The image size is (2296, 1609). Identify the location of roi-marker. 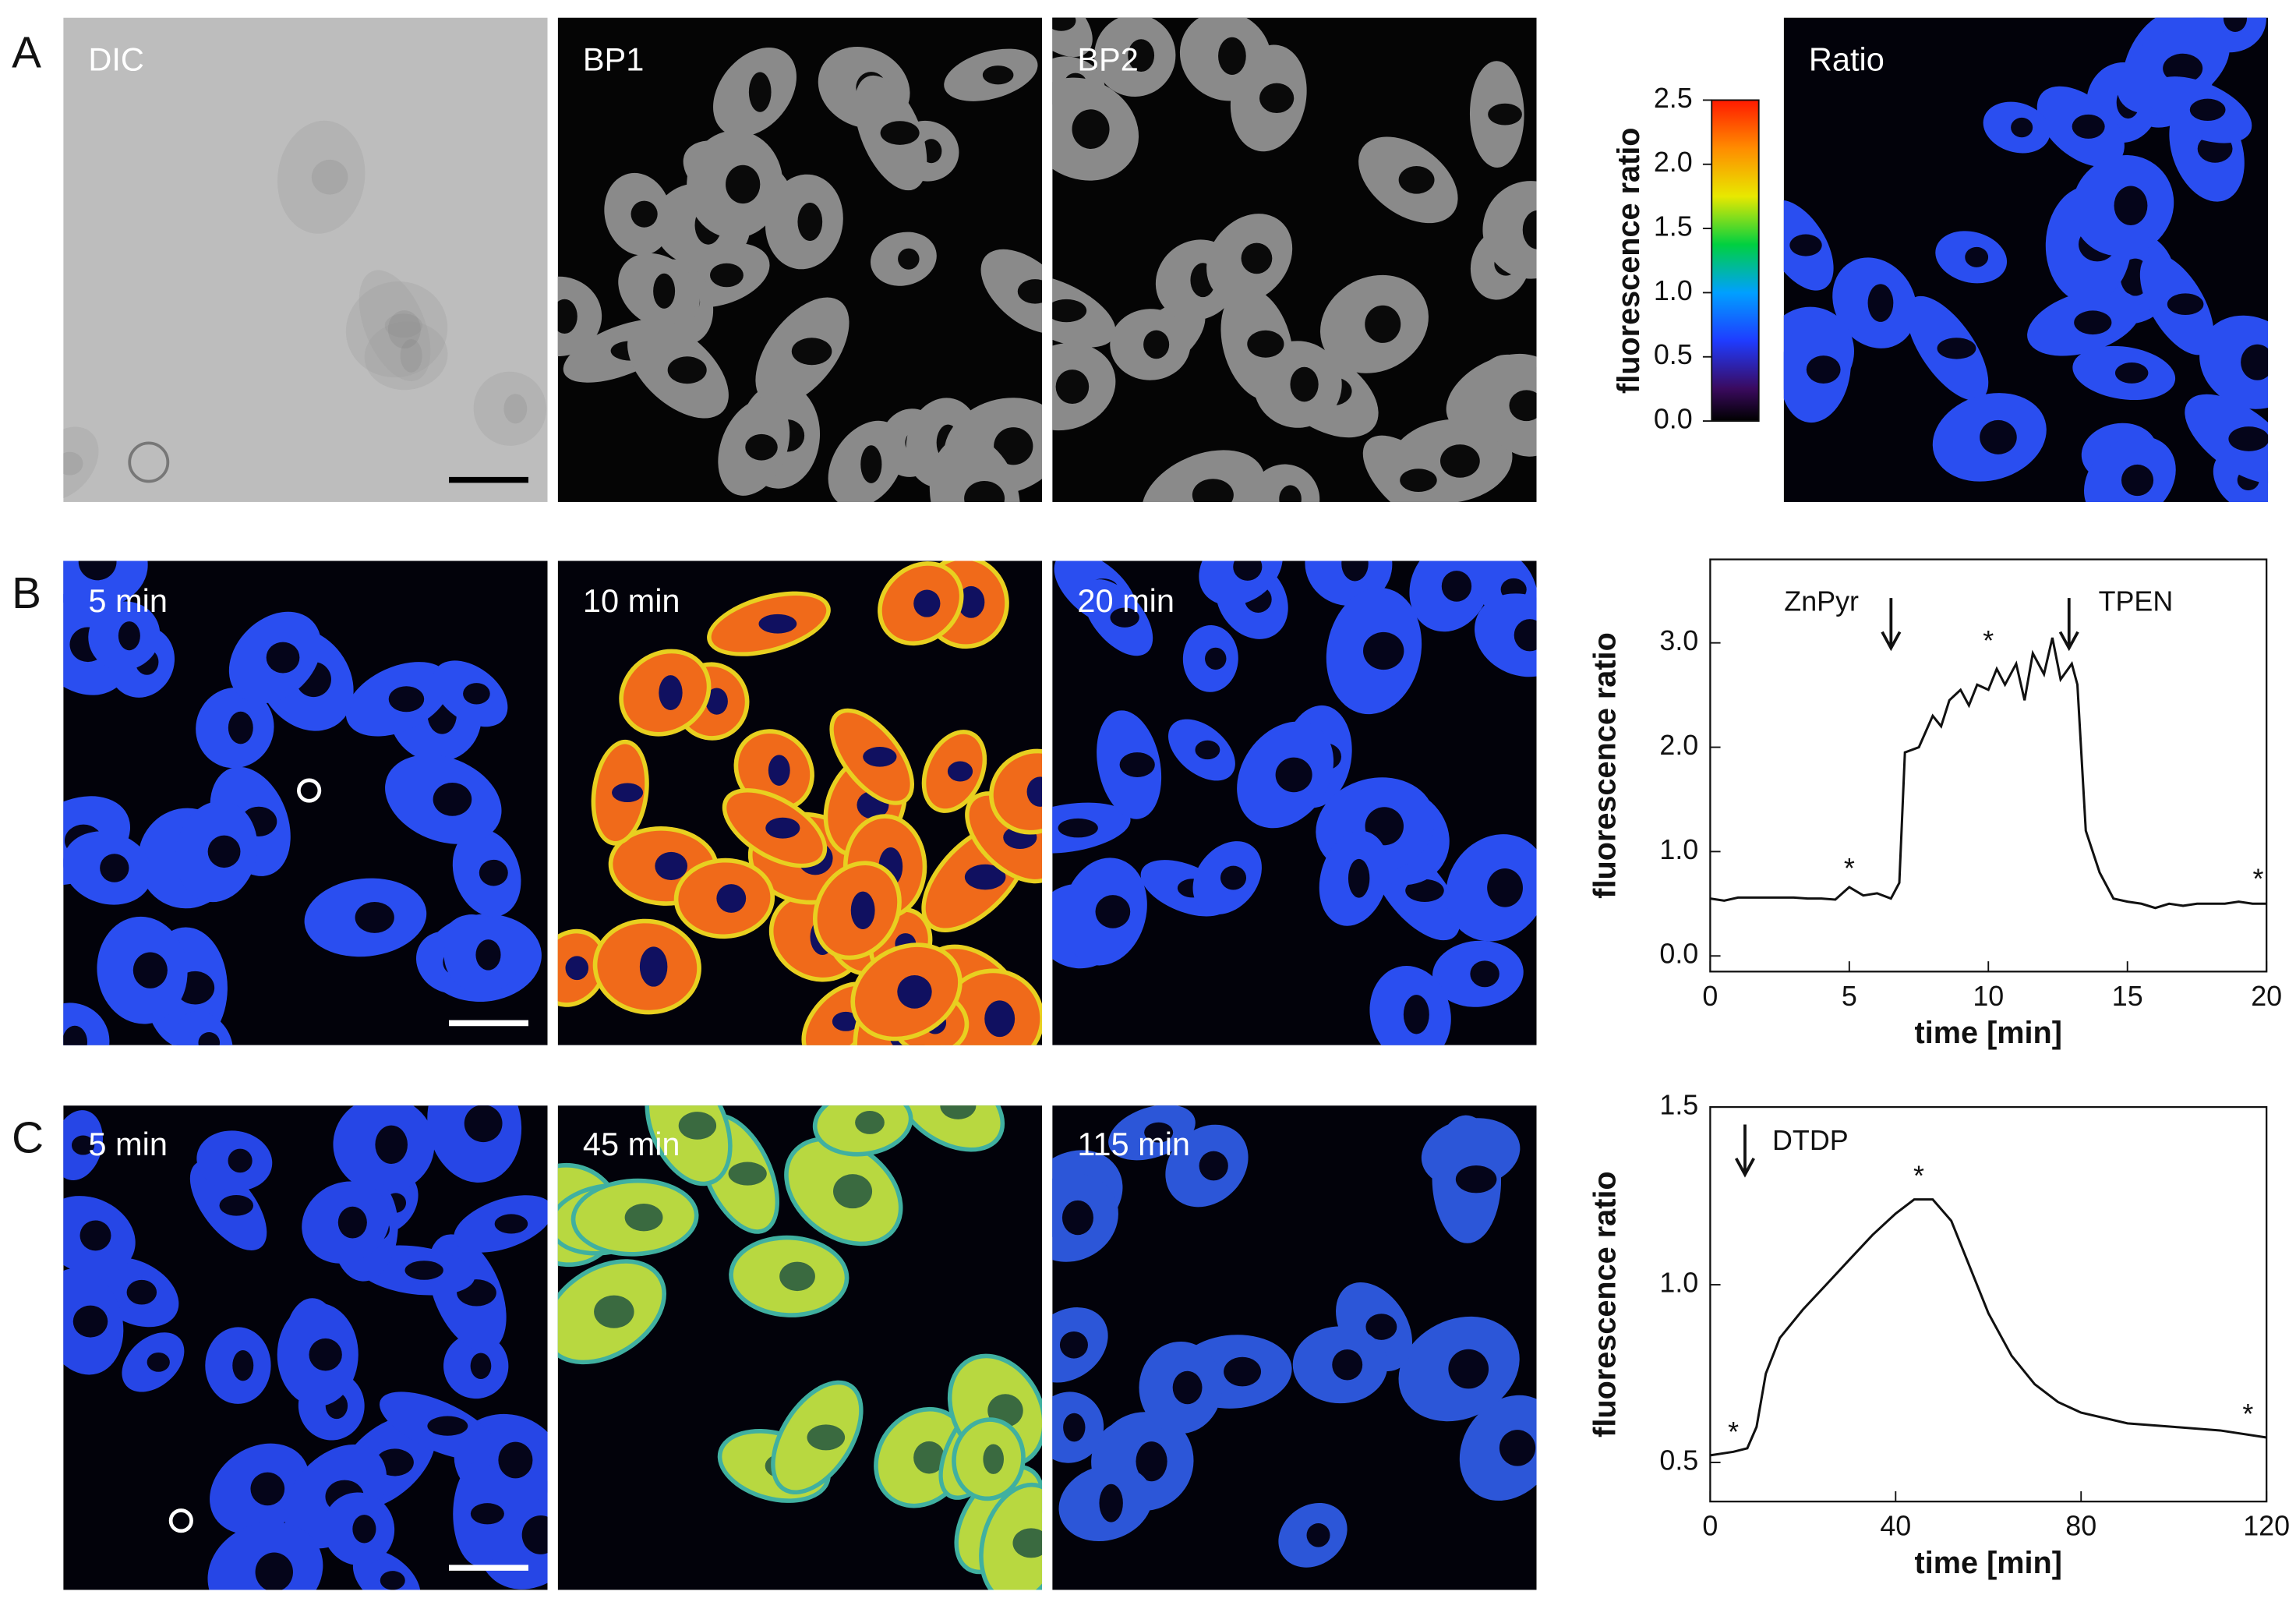
(310, 790).